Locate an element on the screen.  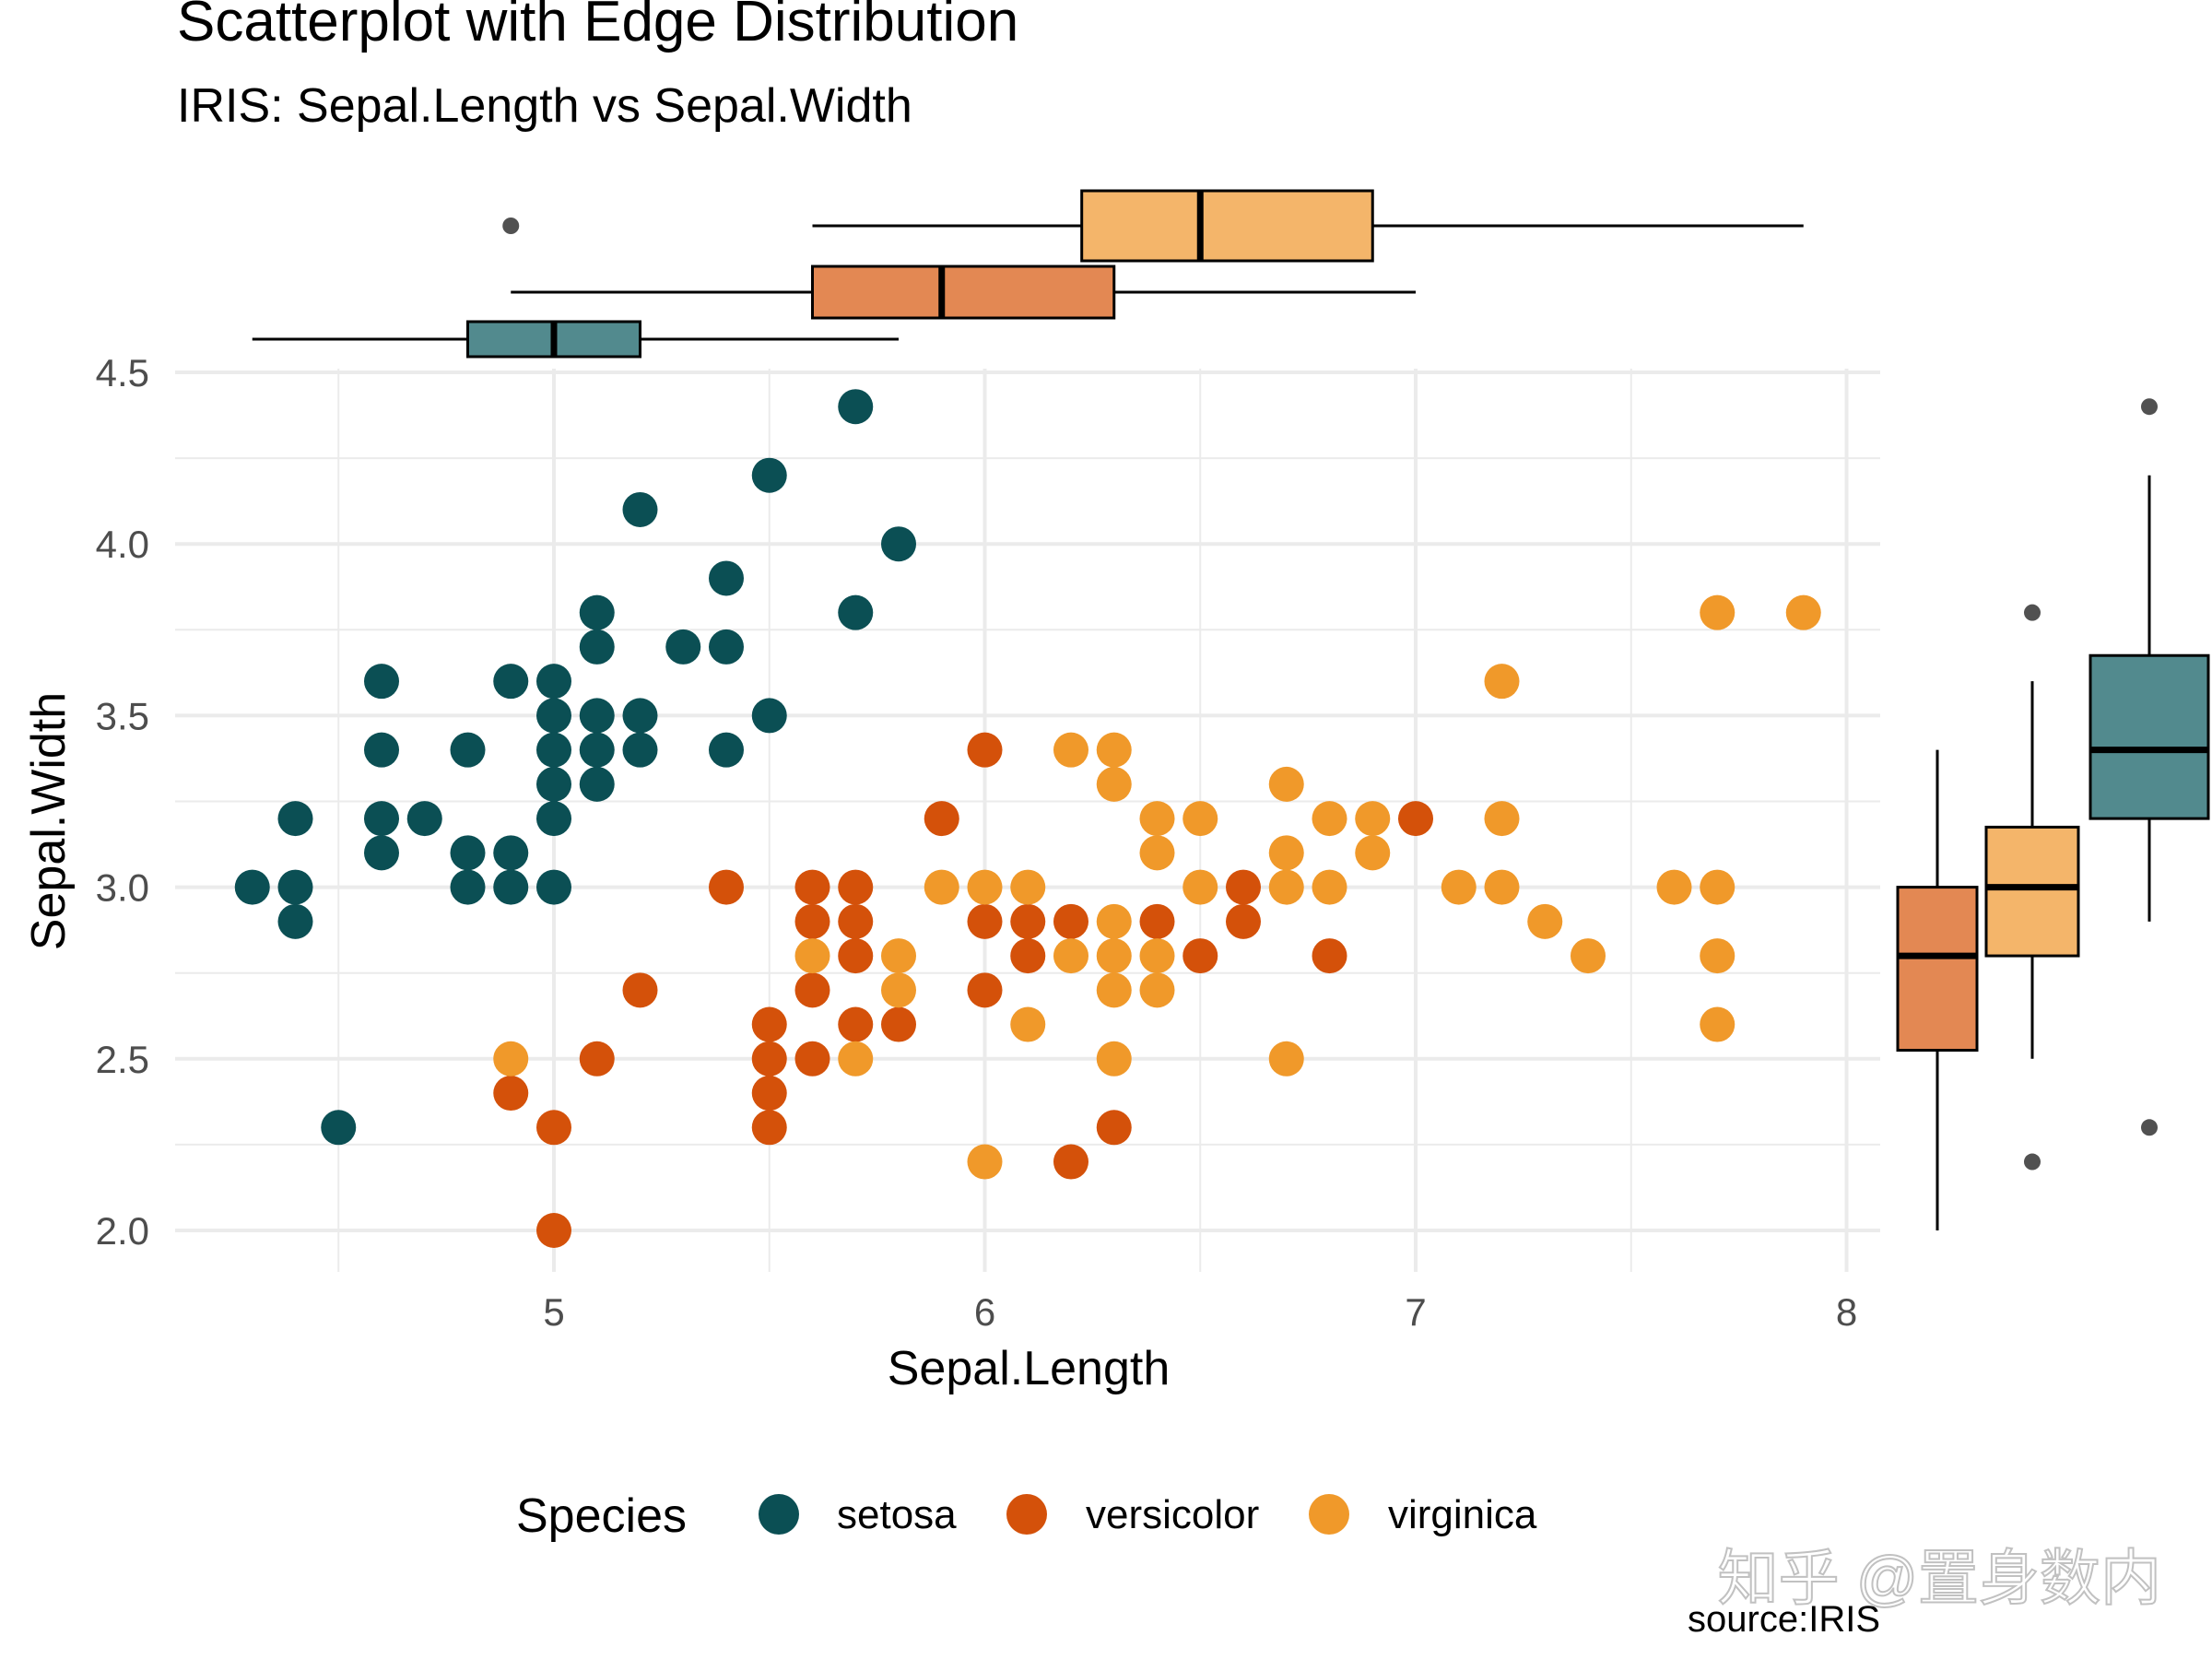
chart-title: Scatterplot with Edge Distribution is located at coordinates (597, 26).